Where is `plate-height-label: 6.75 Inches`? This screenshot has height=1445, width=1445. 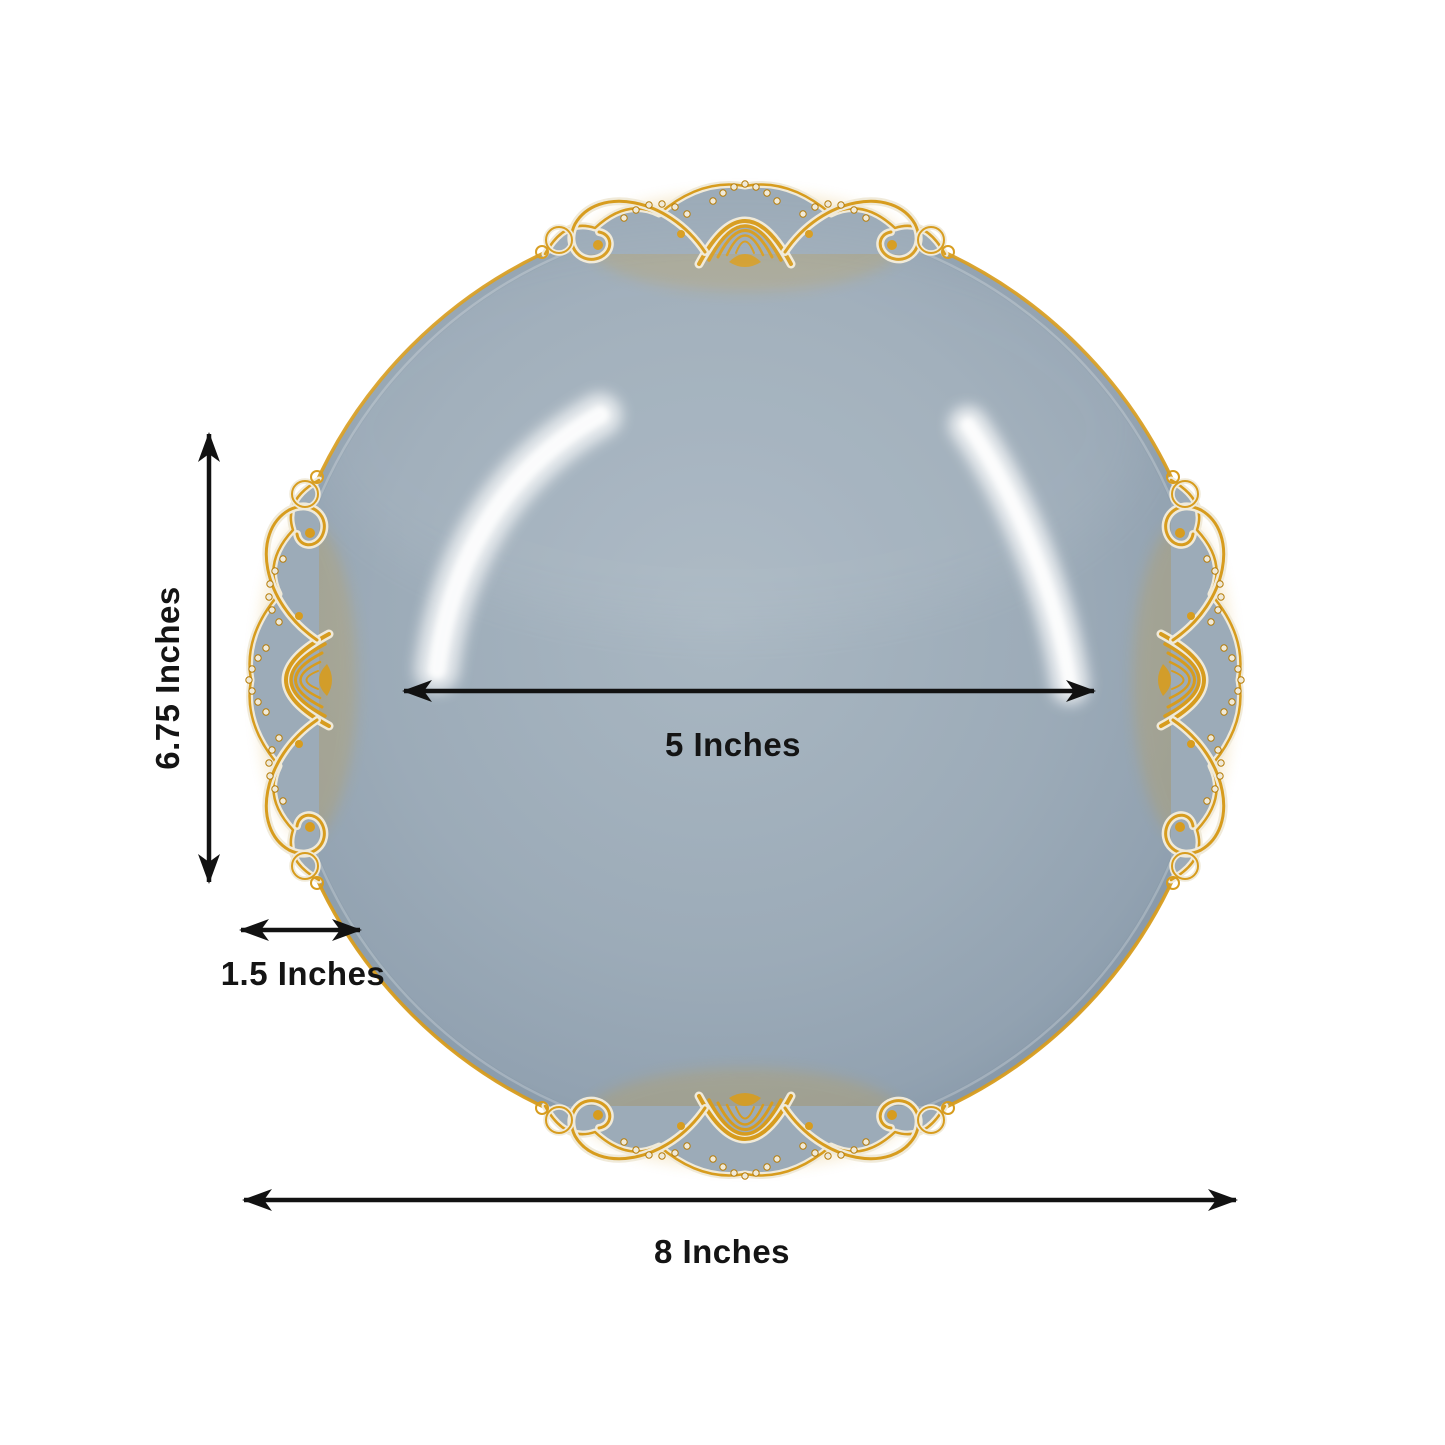
plate-height-label: 6.75 Inches is located at coordinates (167, 678).